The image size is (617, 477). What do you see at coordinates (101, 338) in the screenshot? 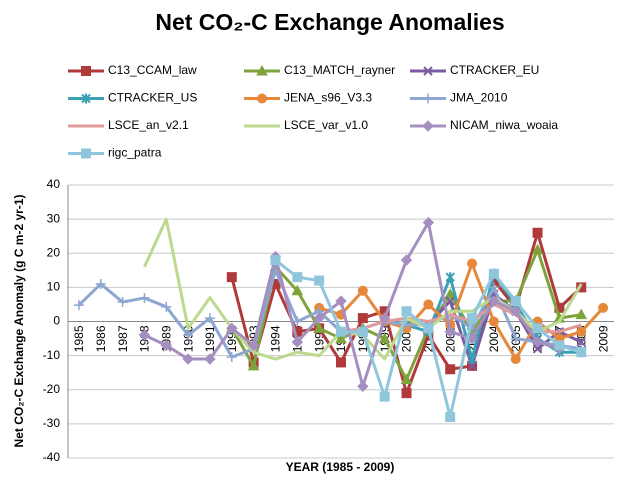
I see `x-tick-label: 1986` at bounding box center [101, 338].